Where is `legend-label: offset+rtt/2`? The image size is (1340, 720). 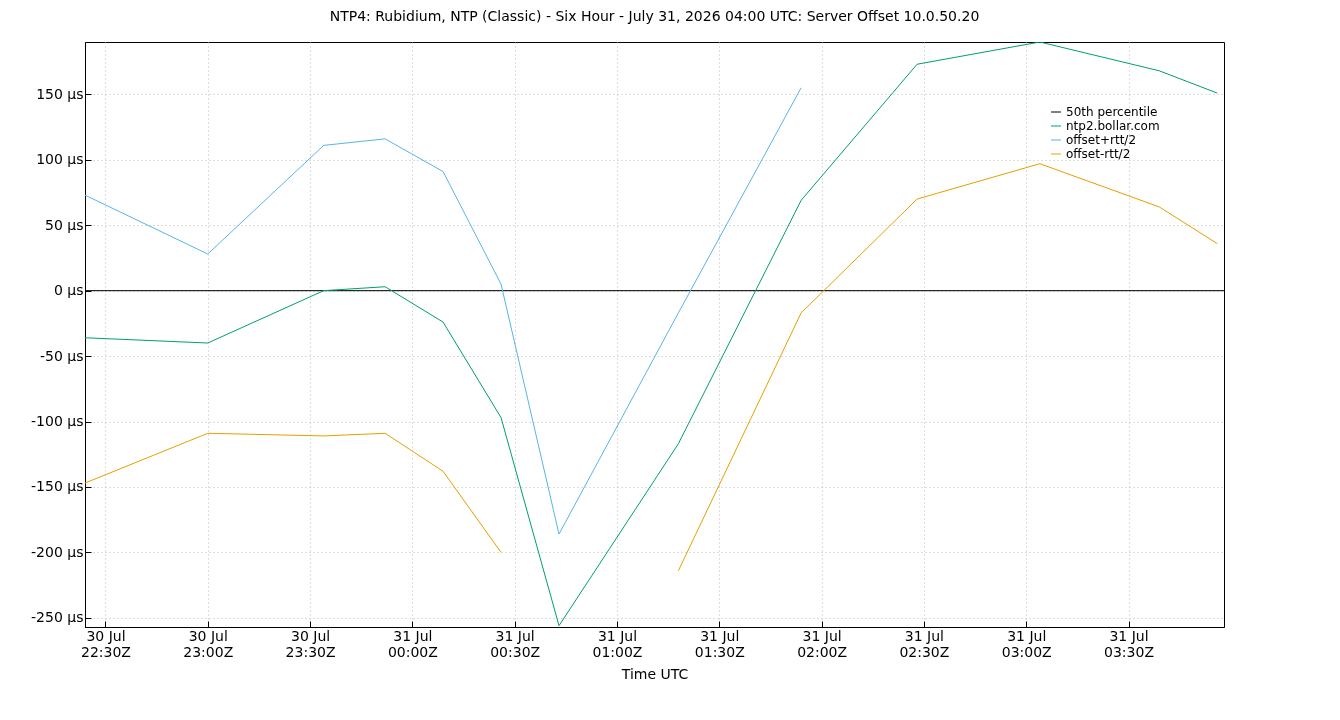
legend-label: offset+rtt/2 is located at coordinates (1101, 140).